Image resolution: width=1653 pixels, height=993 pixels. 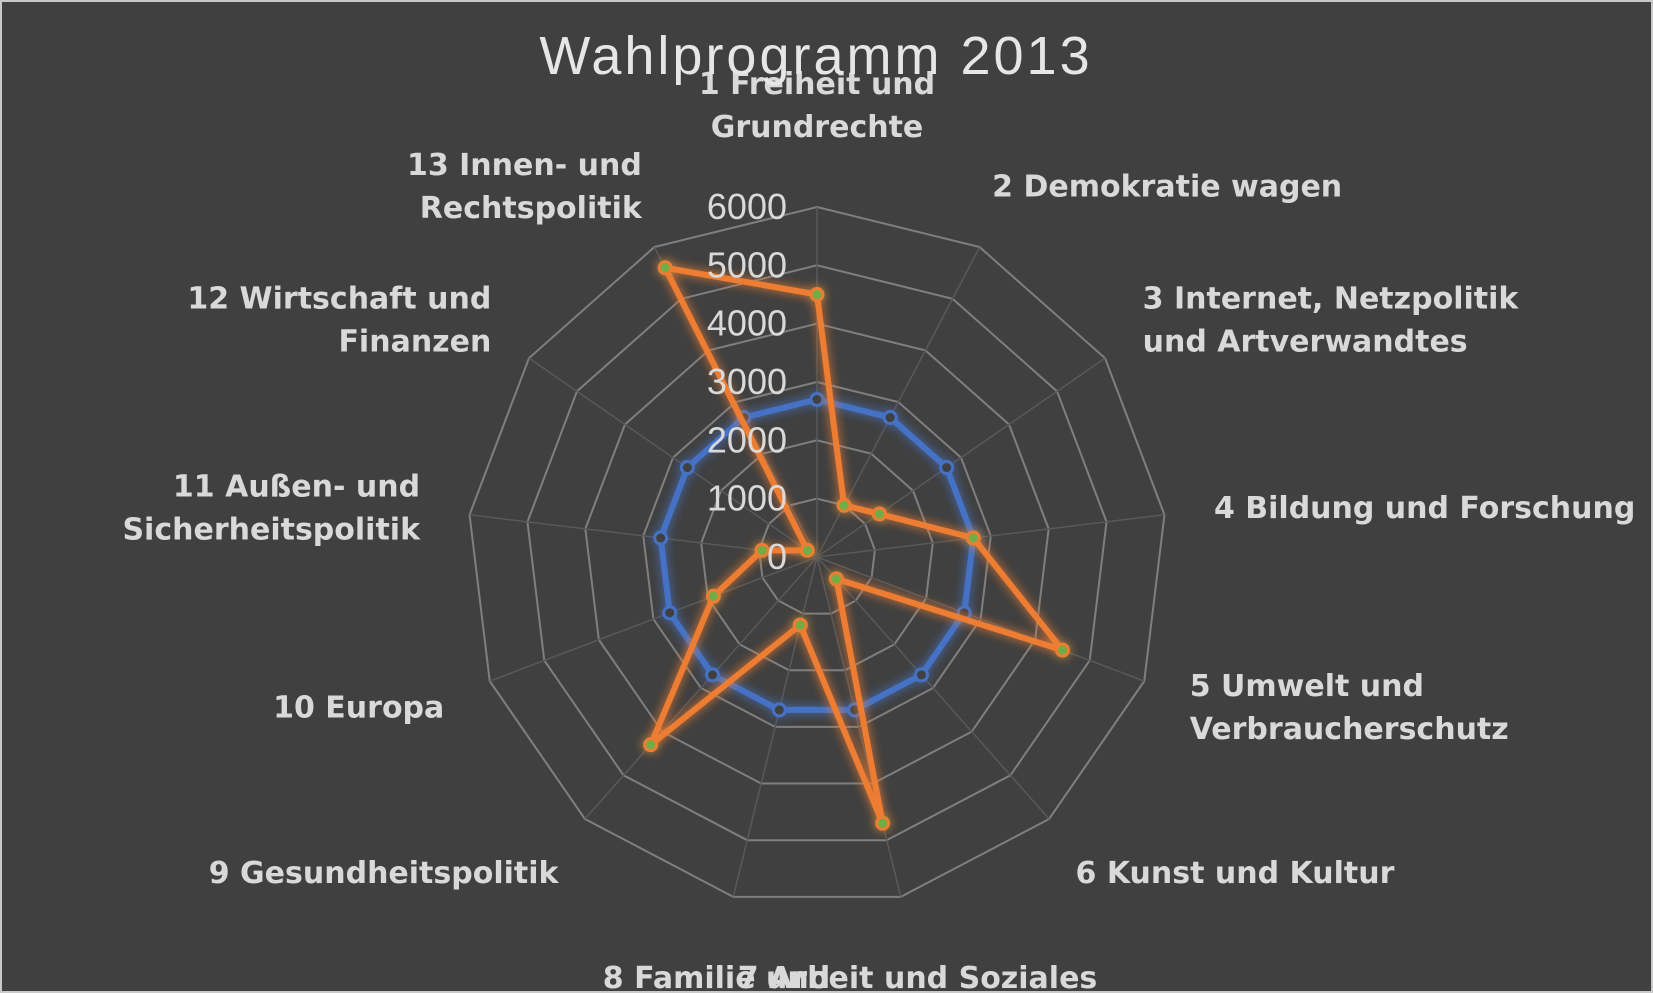 I want to click on tick-label: 4000, so click(x=747, y=323).